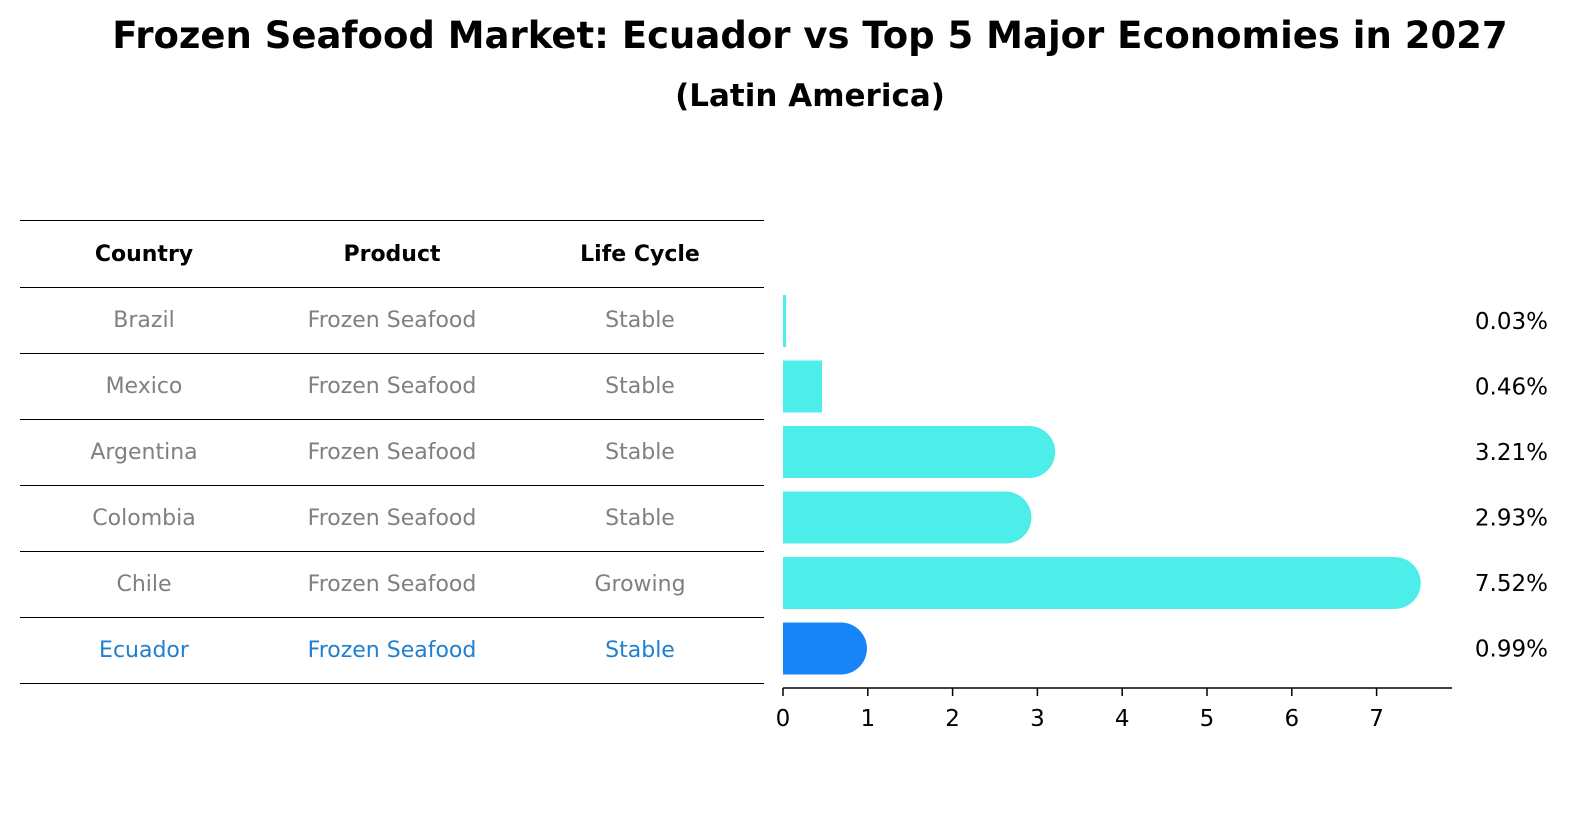 This screenshot has height=823, width=1586. Describe the element at coordinates (1207, 719) in the screenshot. I see `x-tick-label: 5` at that location.